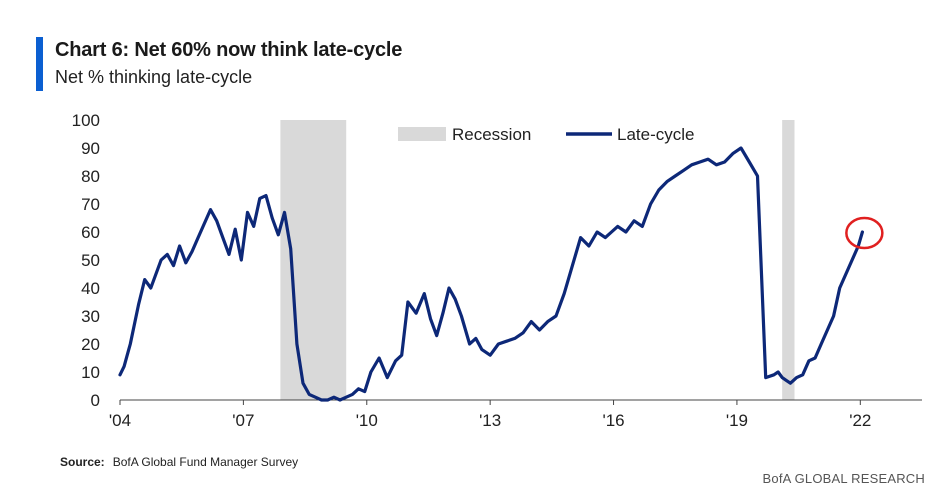  I want to click on x-tick-label: '13, so click(490, 420).